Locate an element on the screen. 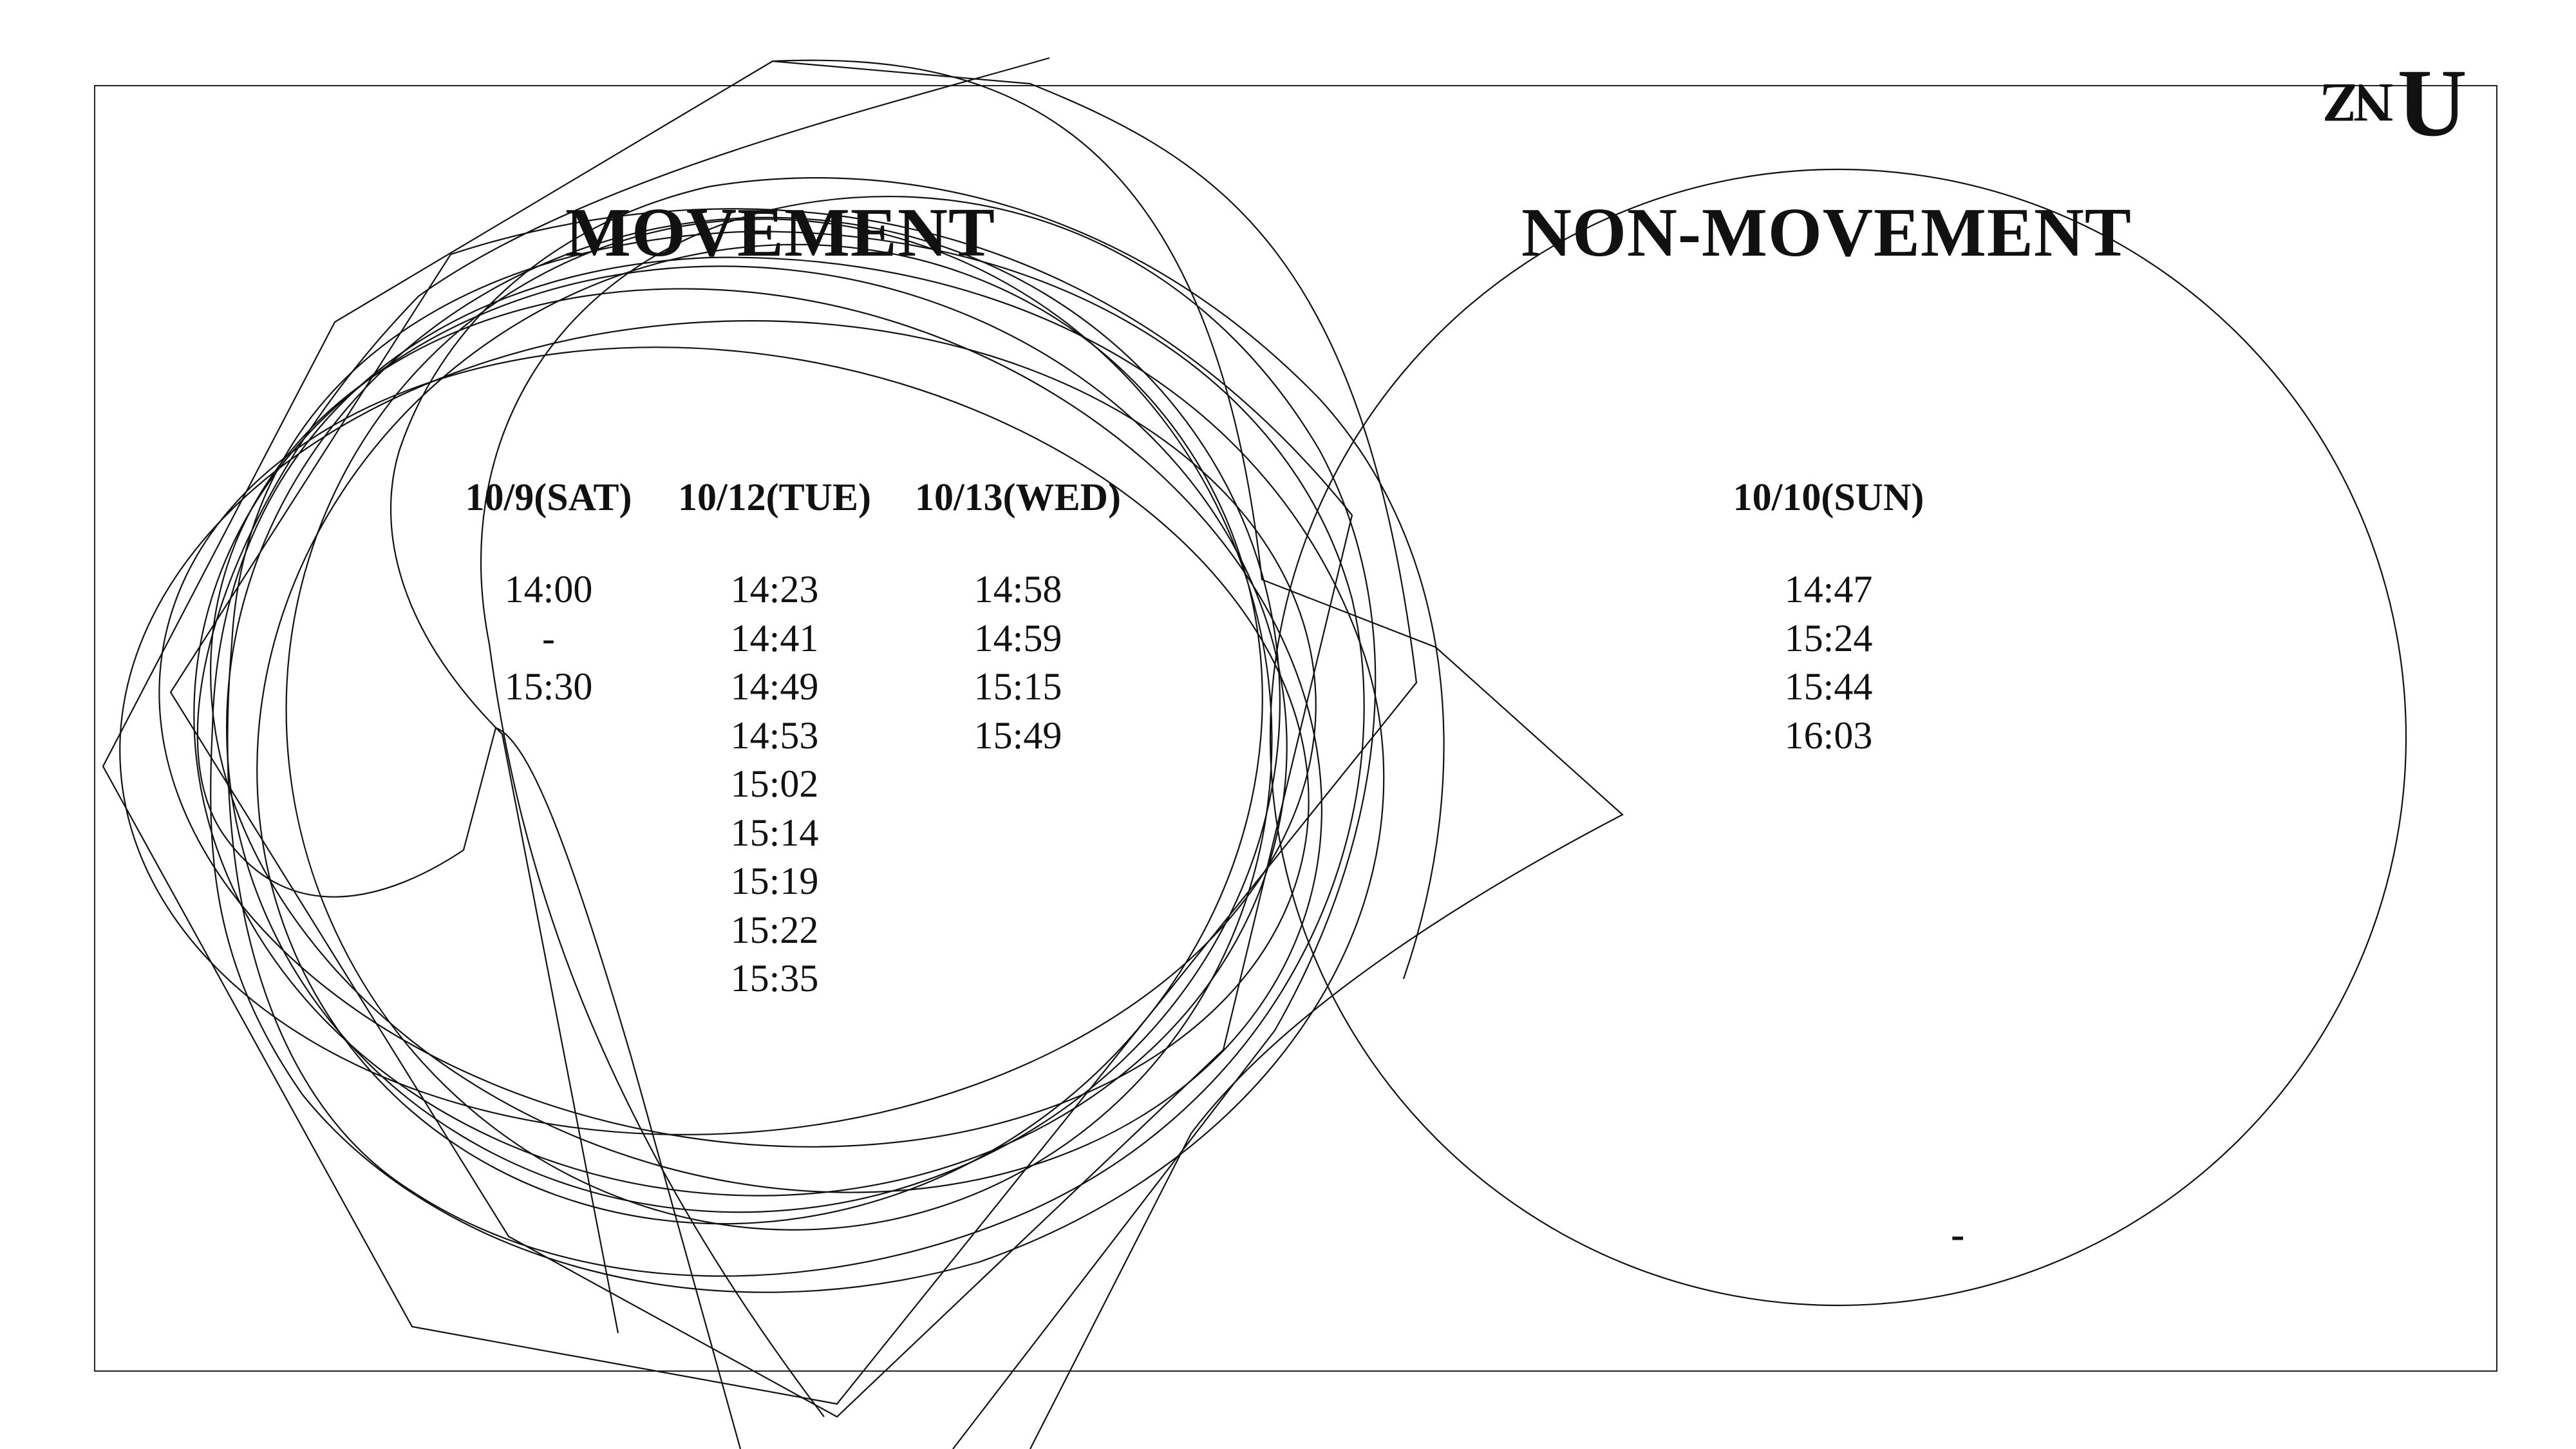  time-list: 14:00 - 15:30 is located at coordinates (548, 638).